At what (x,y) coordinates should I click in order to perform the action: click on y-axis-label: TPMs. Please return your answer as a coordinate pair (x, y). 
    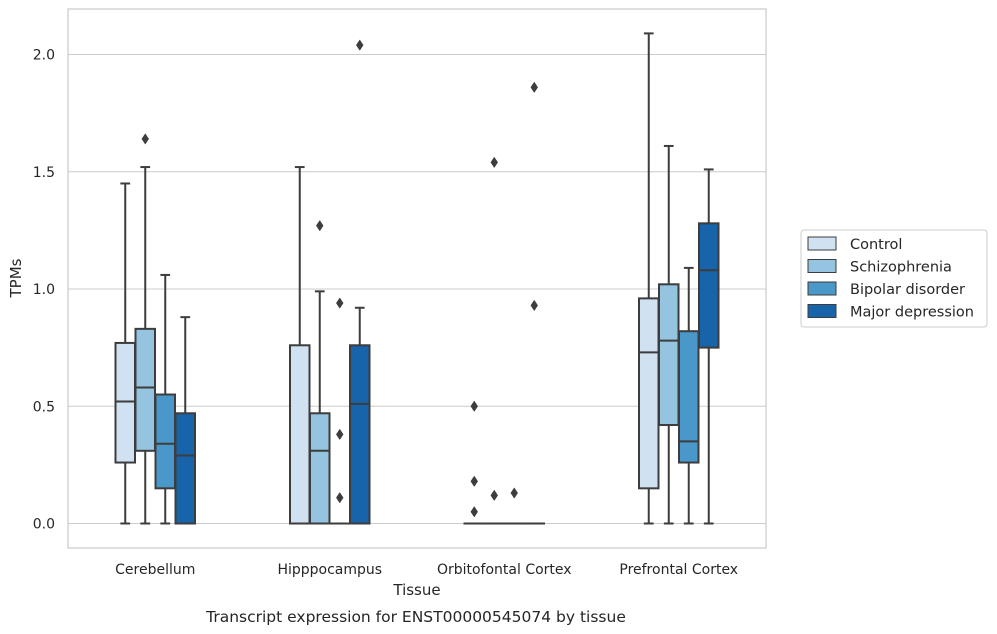
    Looking at the image, I should click on (16, 278).